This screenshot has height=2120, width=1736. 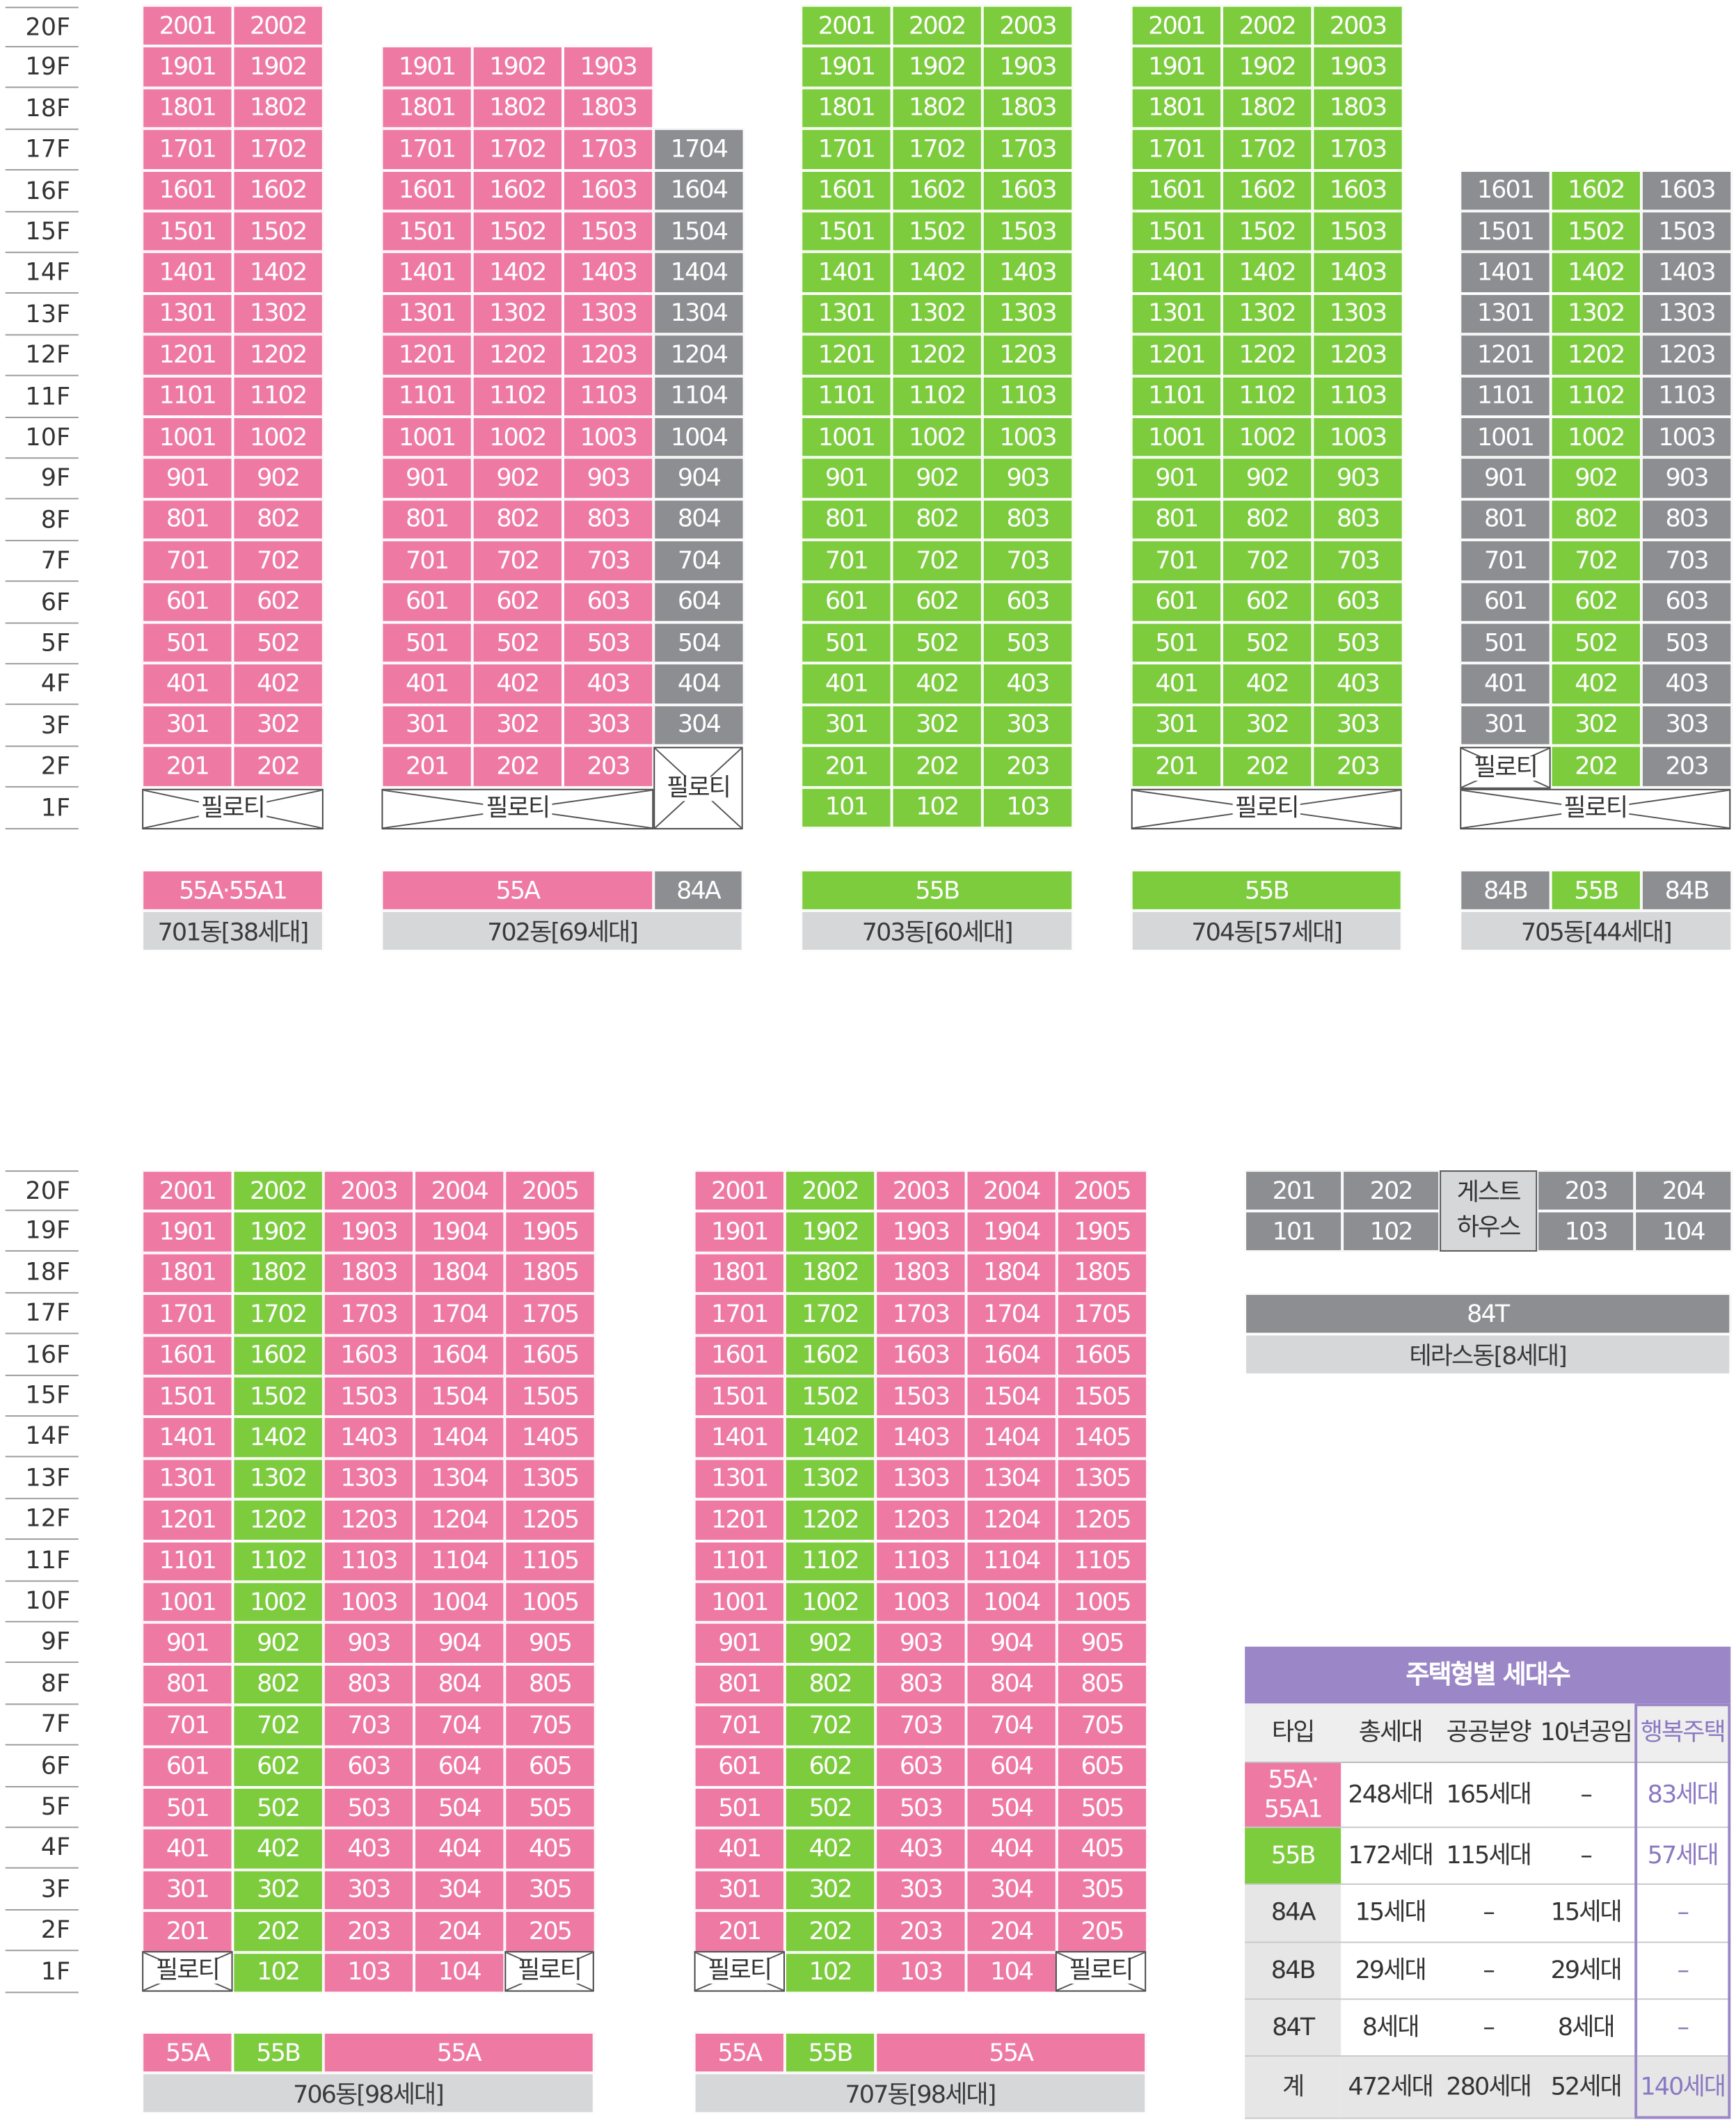 I want to click on table-cell: 8세대, so click(x=1586, y=2028).